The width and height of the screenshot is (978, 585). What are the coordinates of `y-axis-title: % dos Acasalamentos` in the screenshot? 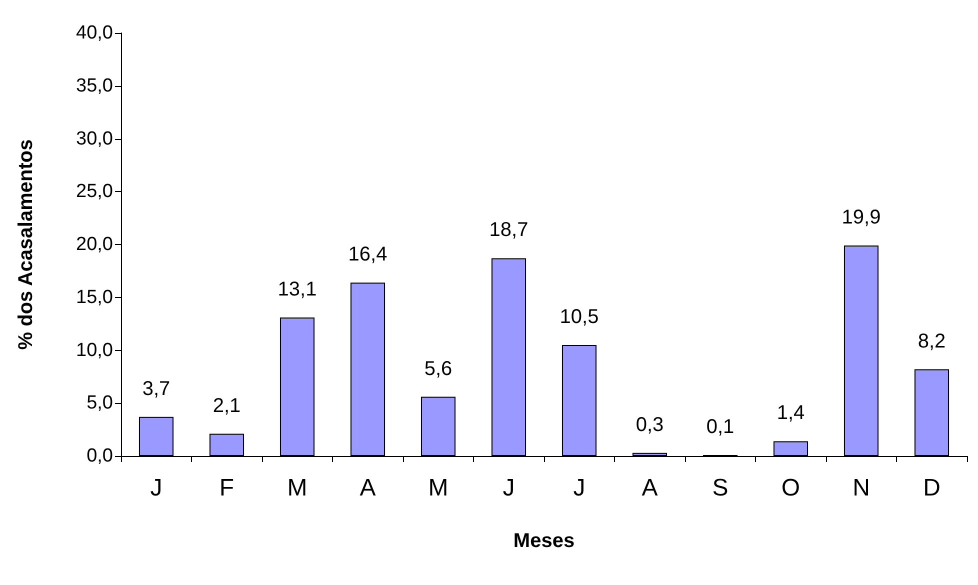 It's located at (26, 244).